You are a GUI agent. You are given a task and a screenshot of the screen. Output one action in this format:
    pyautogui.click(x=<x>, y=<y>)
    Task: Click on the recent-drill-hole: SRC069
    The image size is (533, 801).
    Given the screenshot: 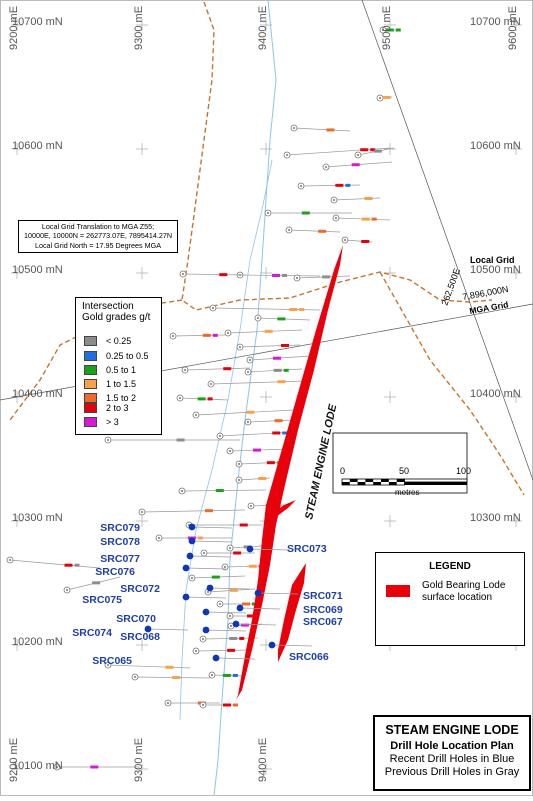 What is the action you would take?
    pyautogui.click(x=289, y=610)
    